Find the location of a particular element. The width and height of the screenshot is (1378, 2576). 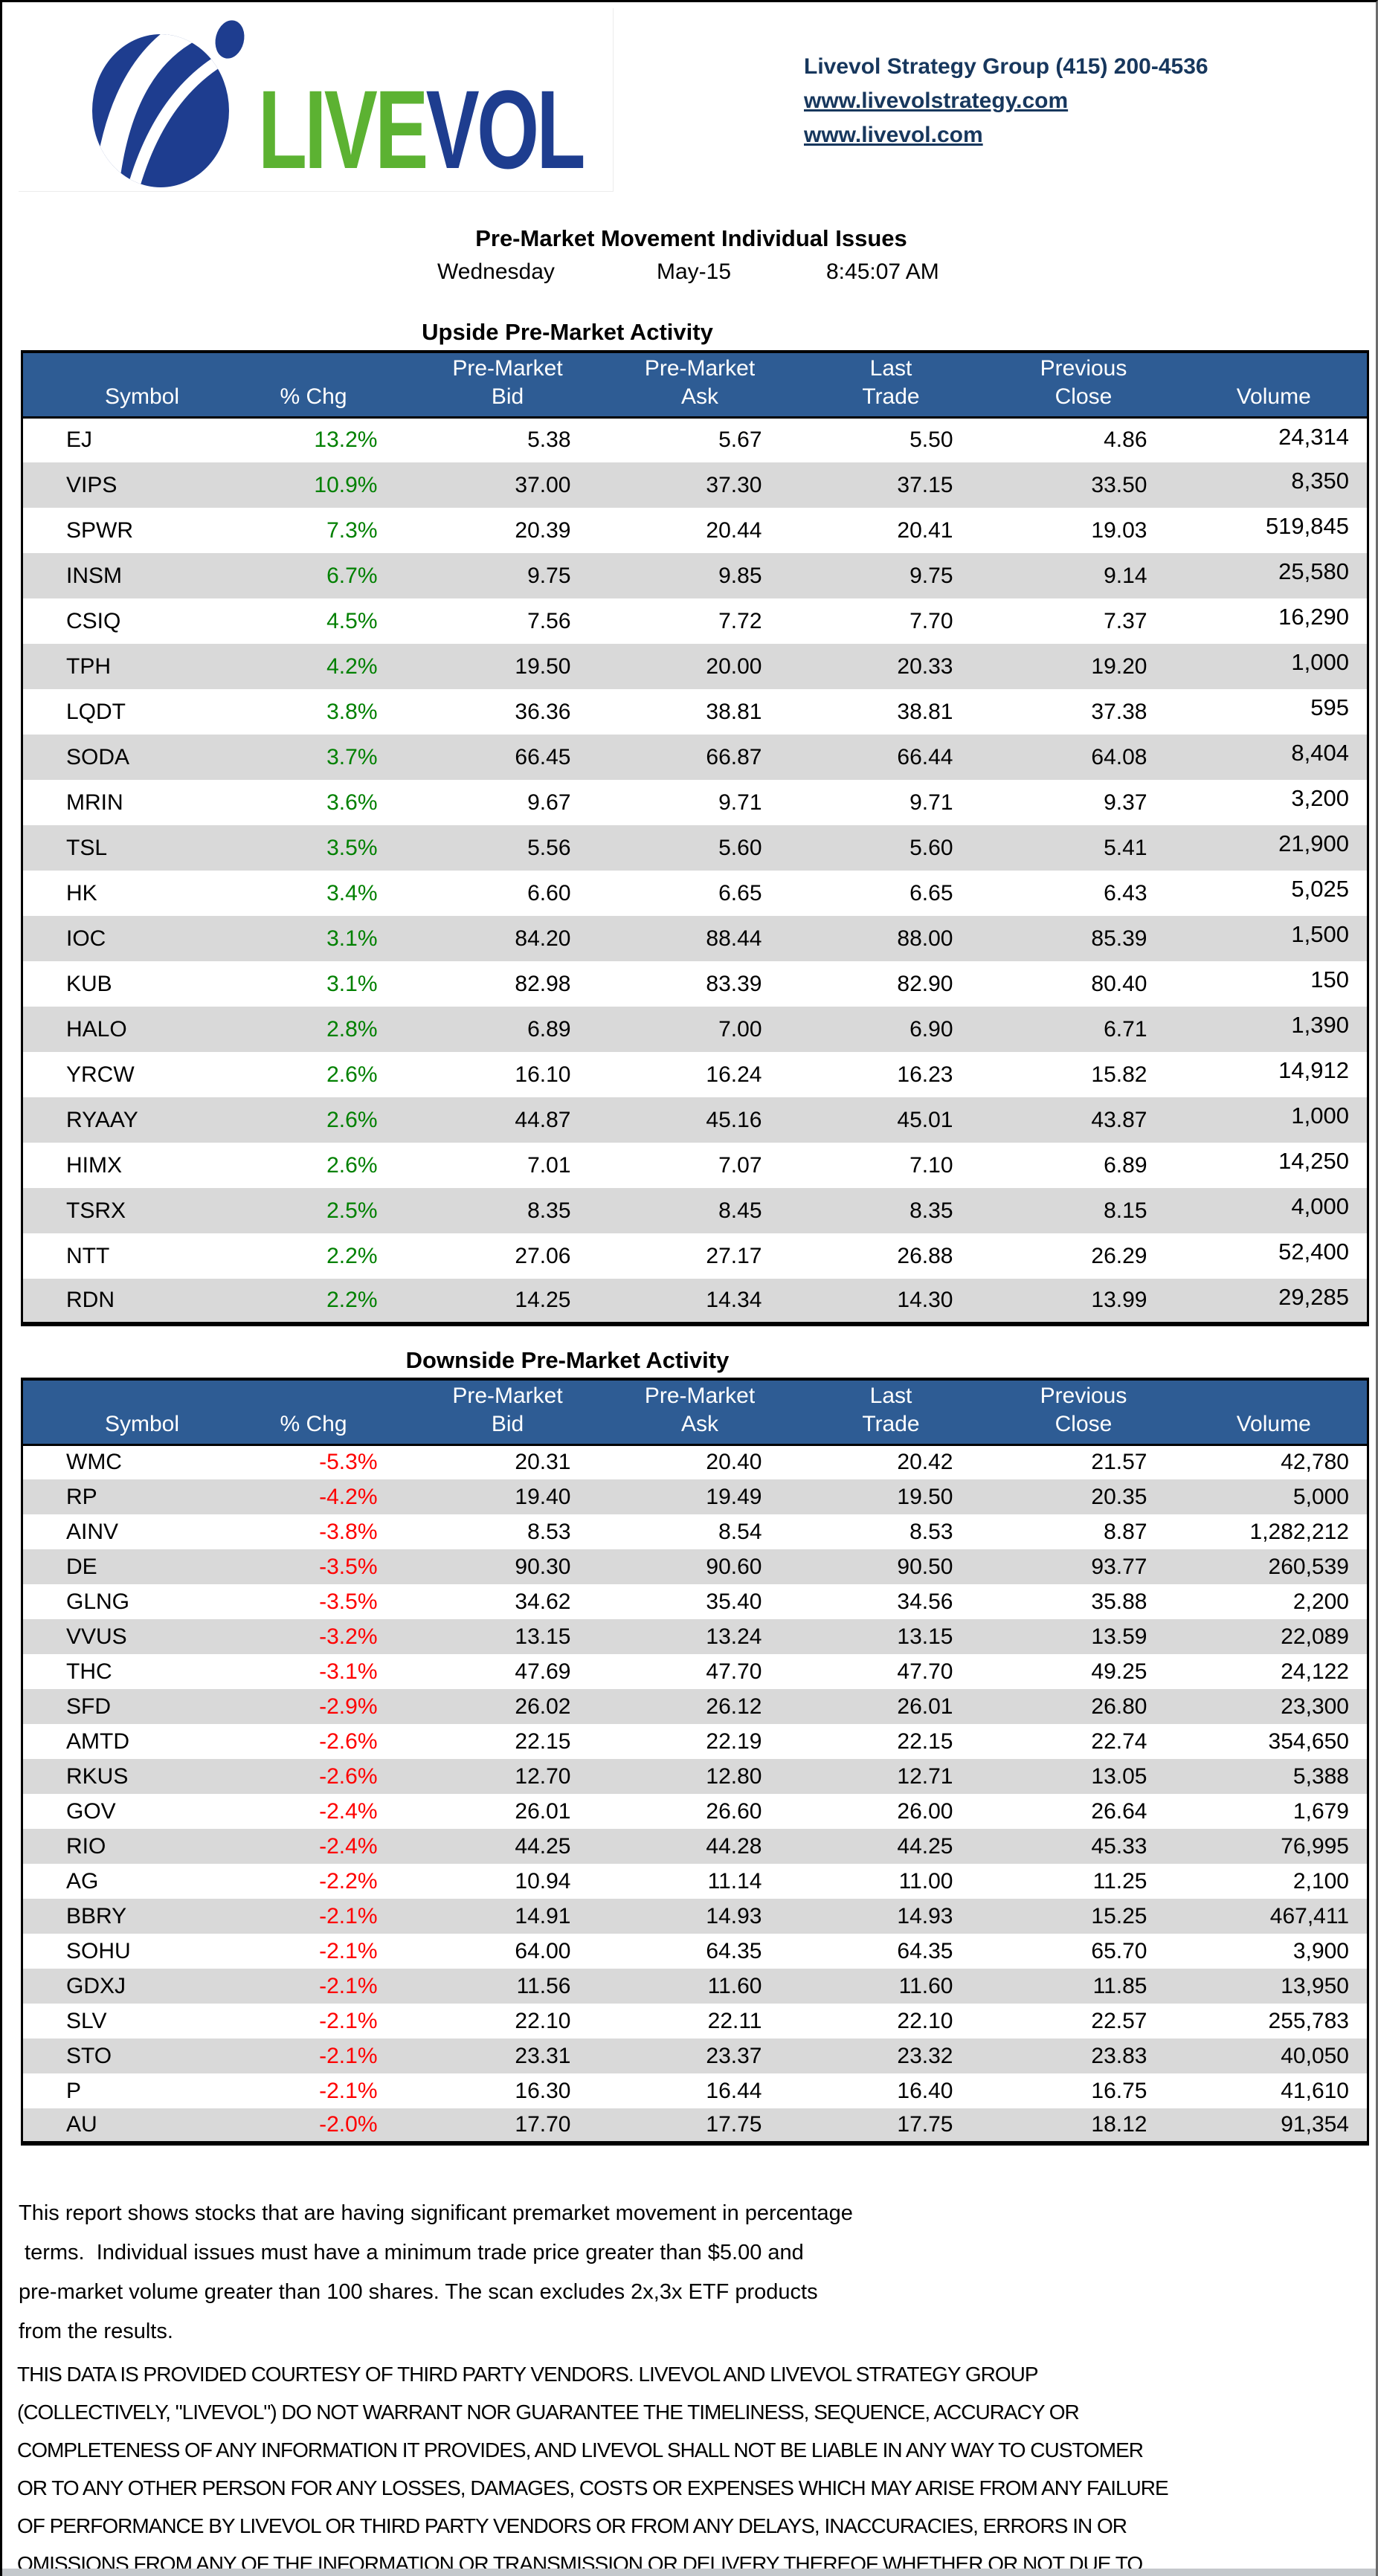

volume-cell: 255,783 is located at coordinates (1308, 2020).